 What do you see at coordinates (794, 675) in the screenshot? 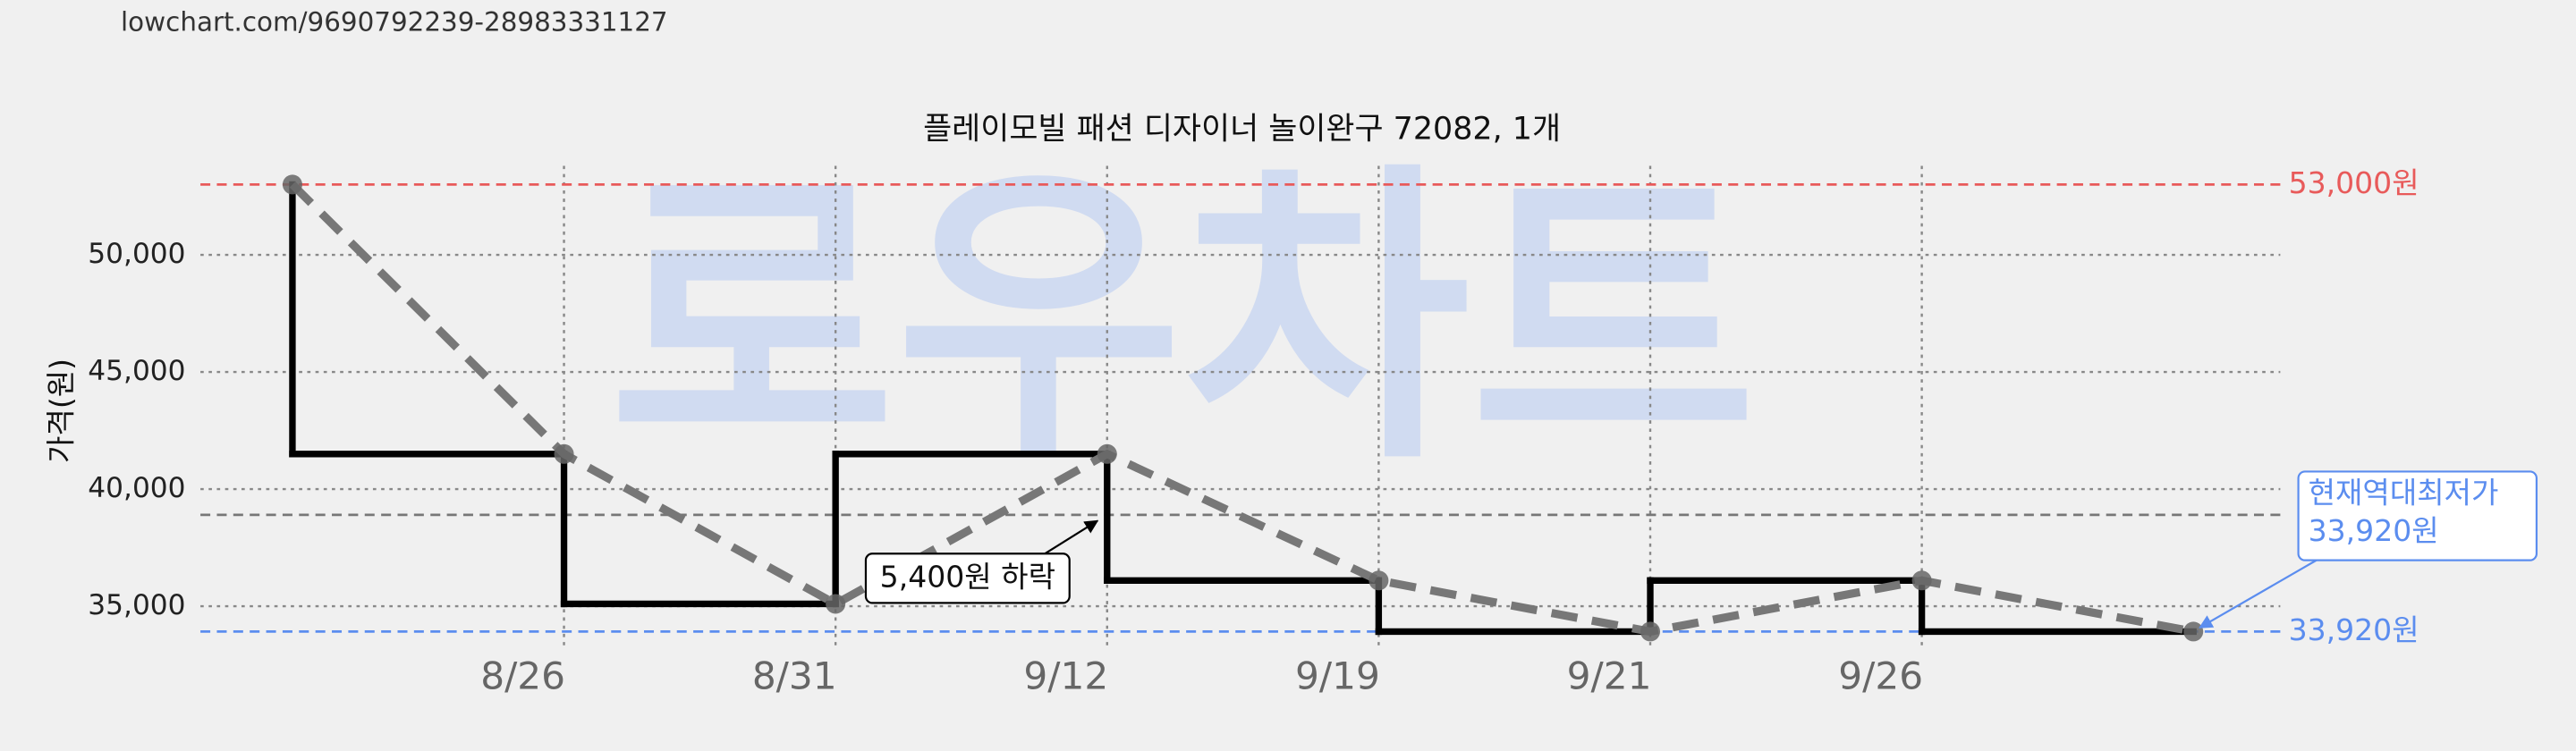
I see `x-tick-label: 8/31` at bounding box center [794, 675].